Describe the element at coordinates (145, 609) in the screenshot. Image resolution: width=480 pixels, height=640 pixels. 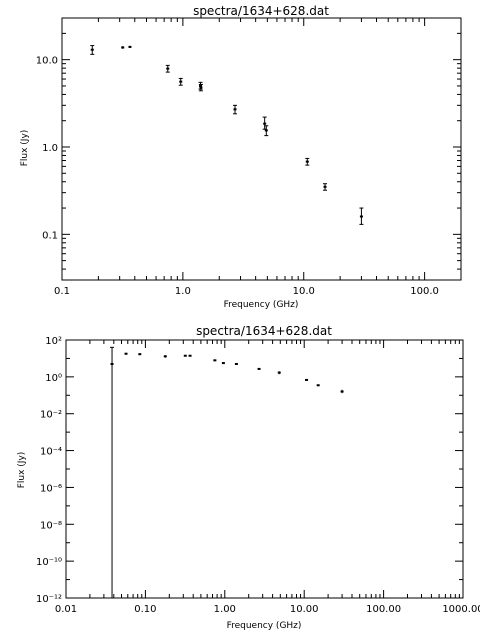
I see `chart2-x-tick-label: 0.10` at that location.